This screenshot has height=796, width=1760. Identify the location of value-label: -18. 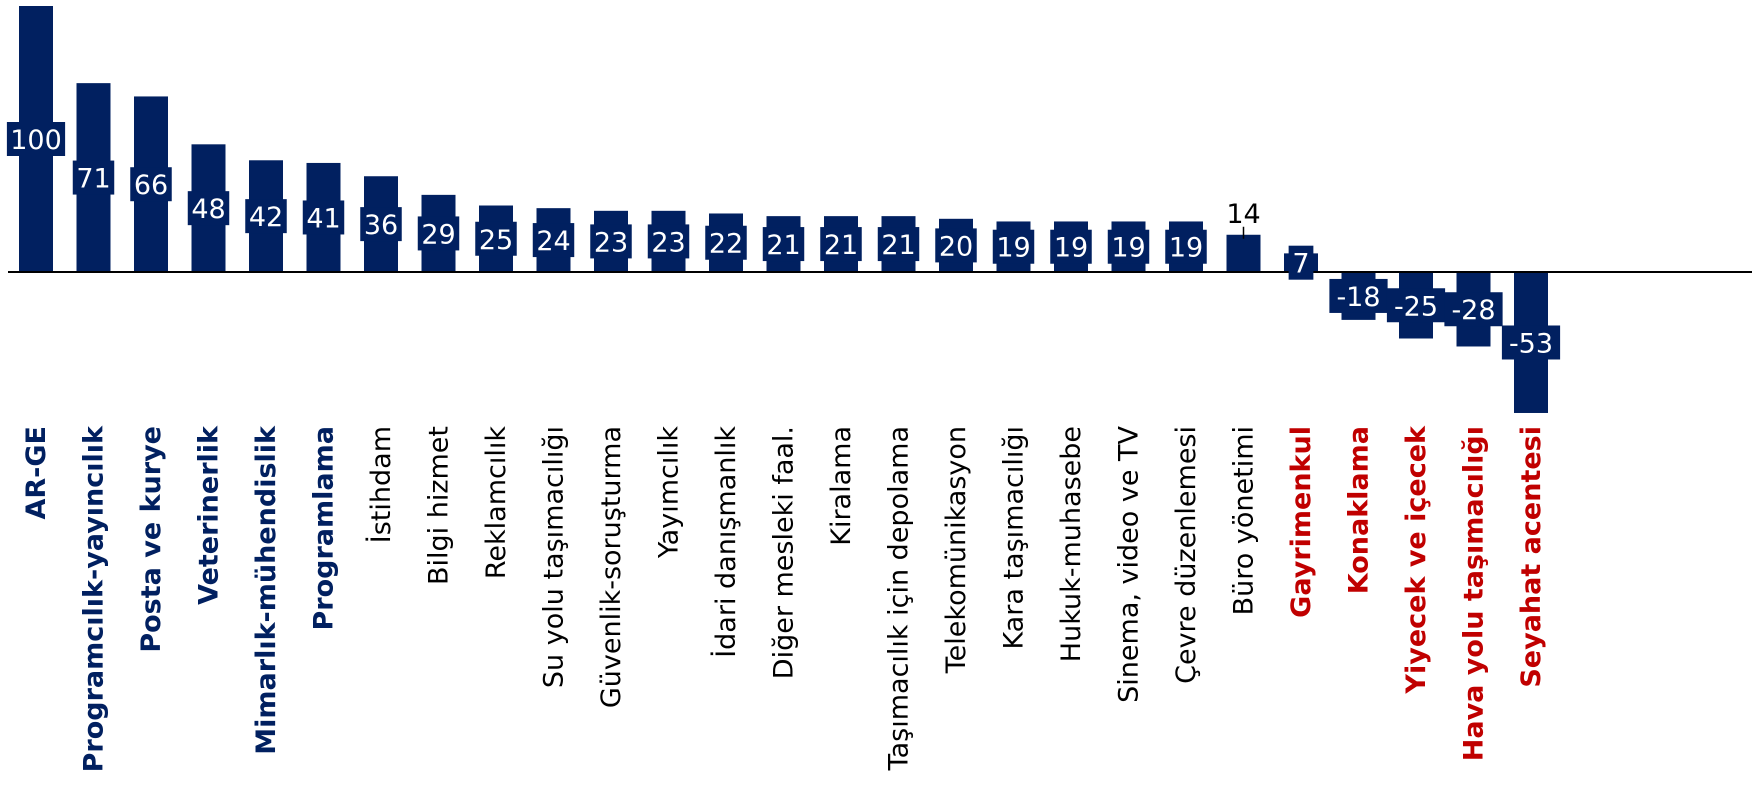
(1358, 297).